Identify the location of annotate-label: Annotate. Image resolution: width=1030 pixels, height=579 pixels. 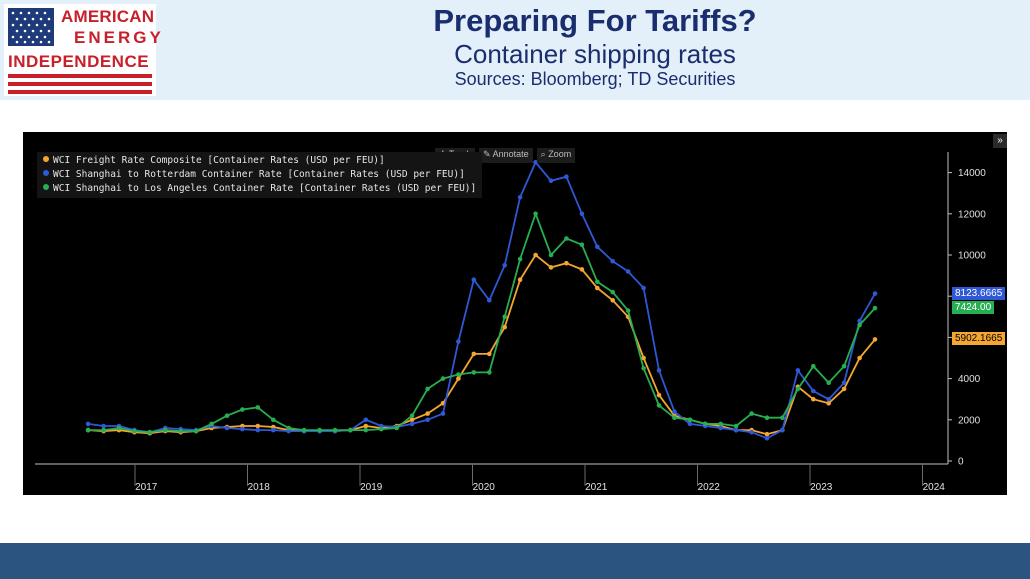
(510, 154).